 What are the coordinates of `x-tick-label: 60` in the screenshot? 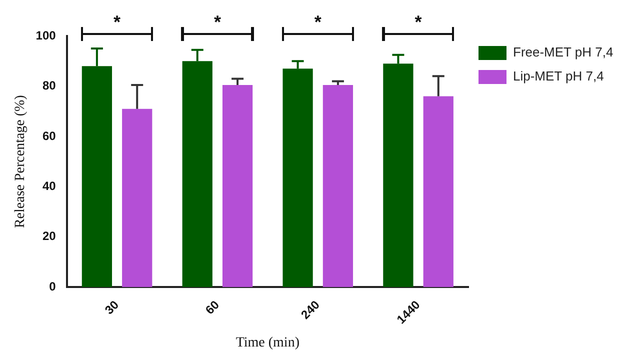 It's located at (212, 308).